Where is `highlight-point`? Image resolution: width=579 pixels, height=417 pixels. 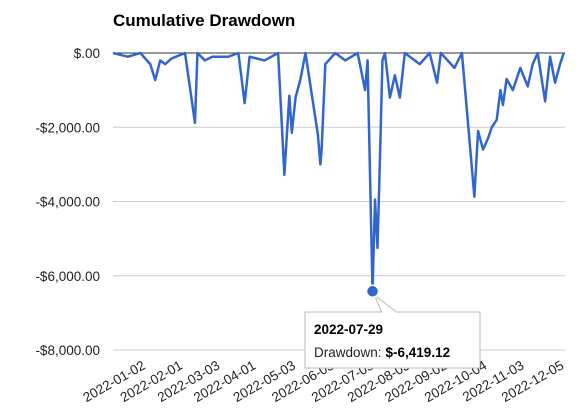
highlight-point is located at coordinates (372, 291).